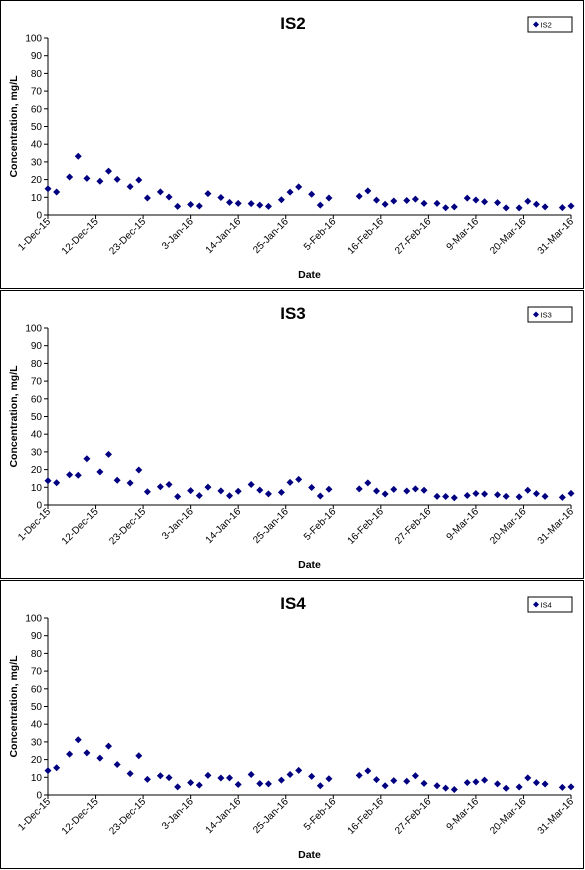 Image resolution: width=585 pixels, height=870 pixels. I want to click on legend-marker, so click(536, 24).